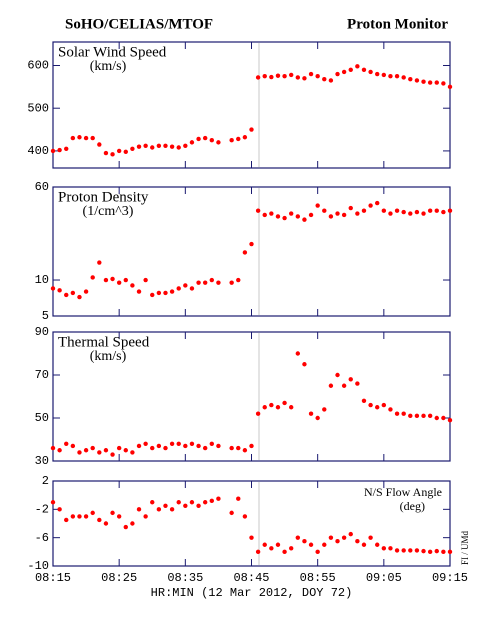  Describe the element at coordinates (42, 461) in the screenshot. I see `y-tick-label: 30` at that location.